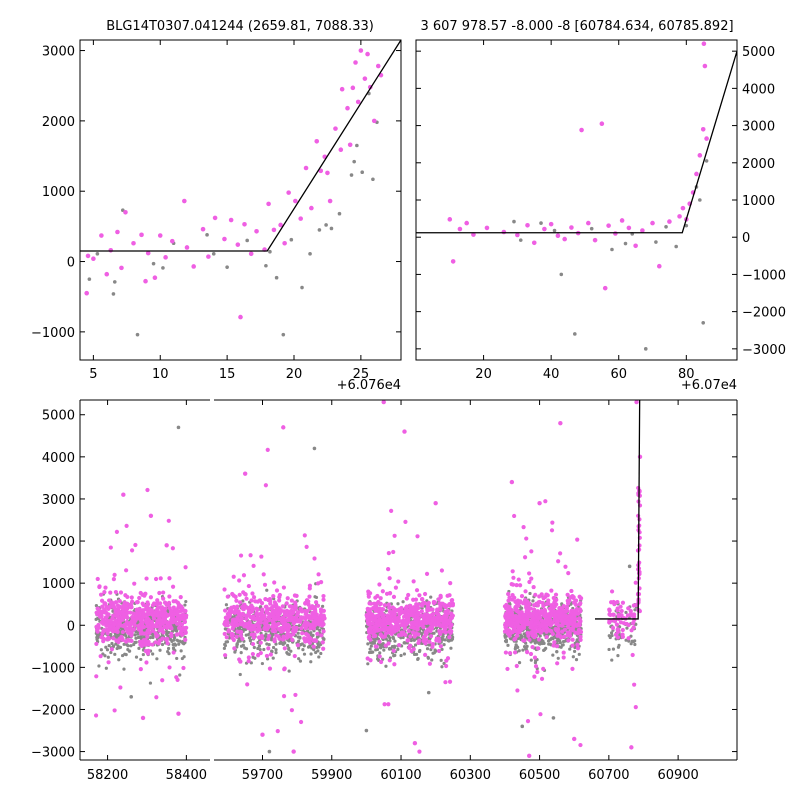  I want to click on bottom-gray-outlier, so click(553, 718).